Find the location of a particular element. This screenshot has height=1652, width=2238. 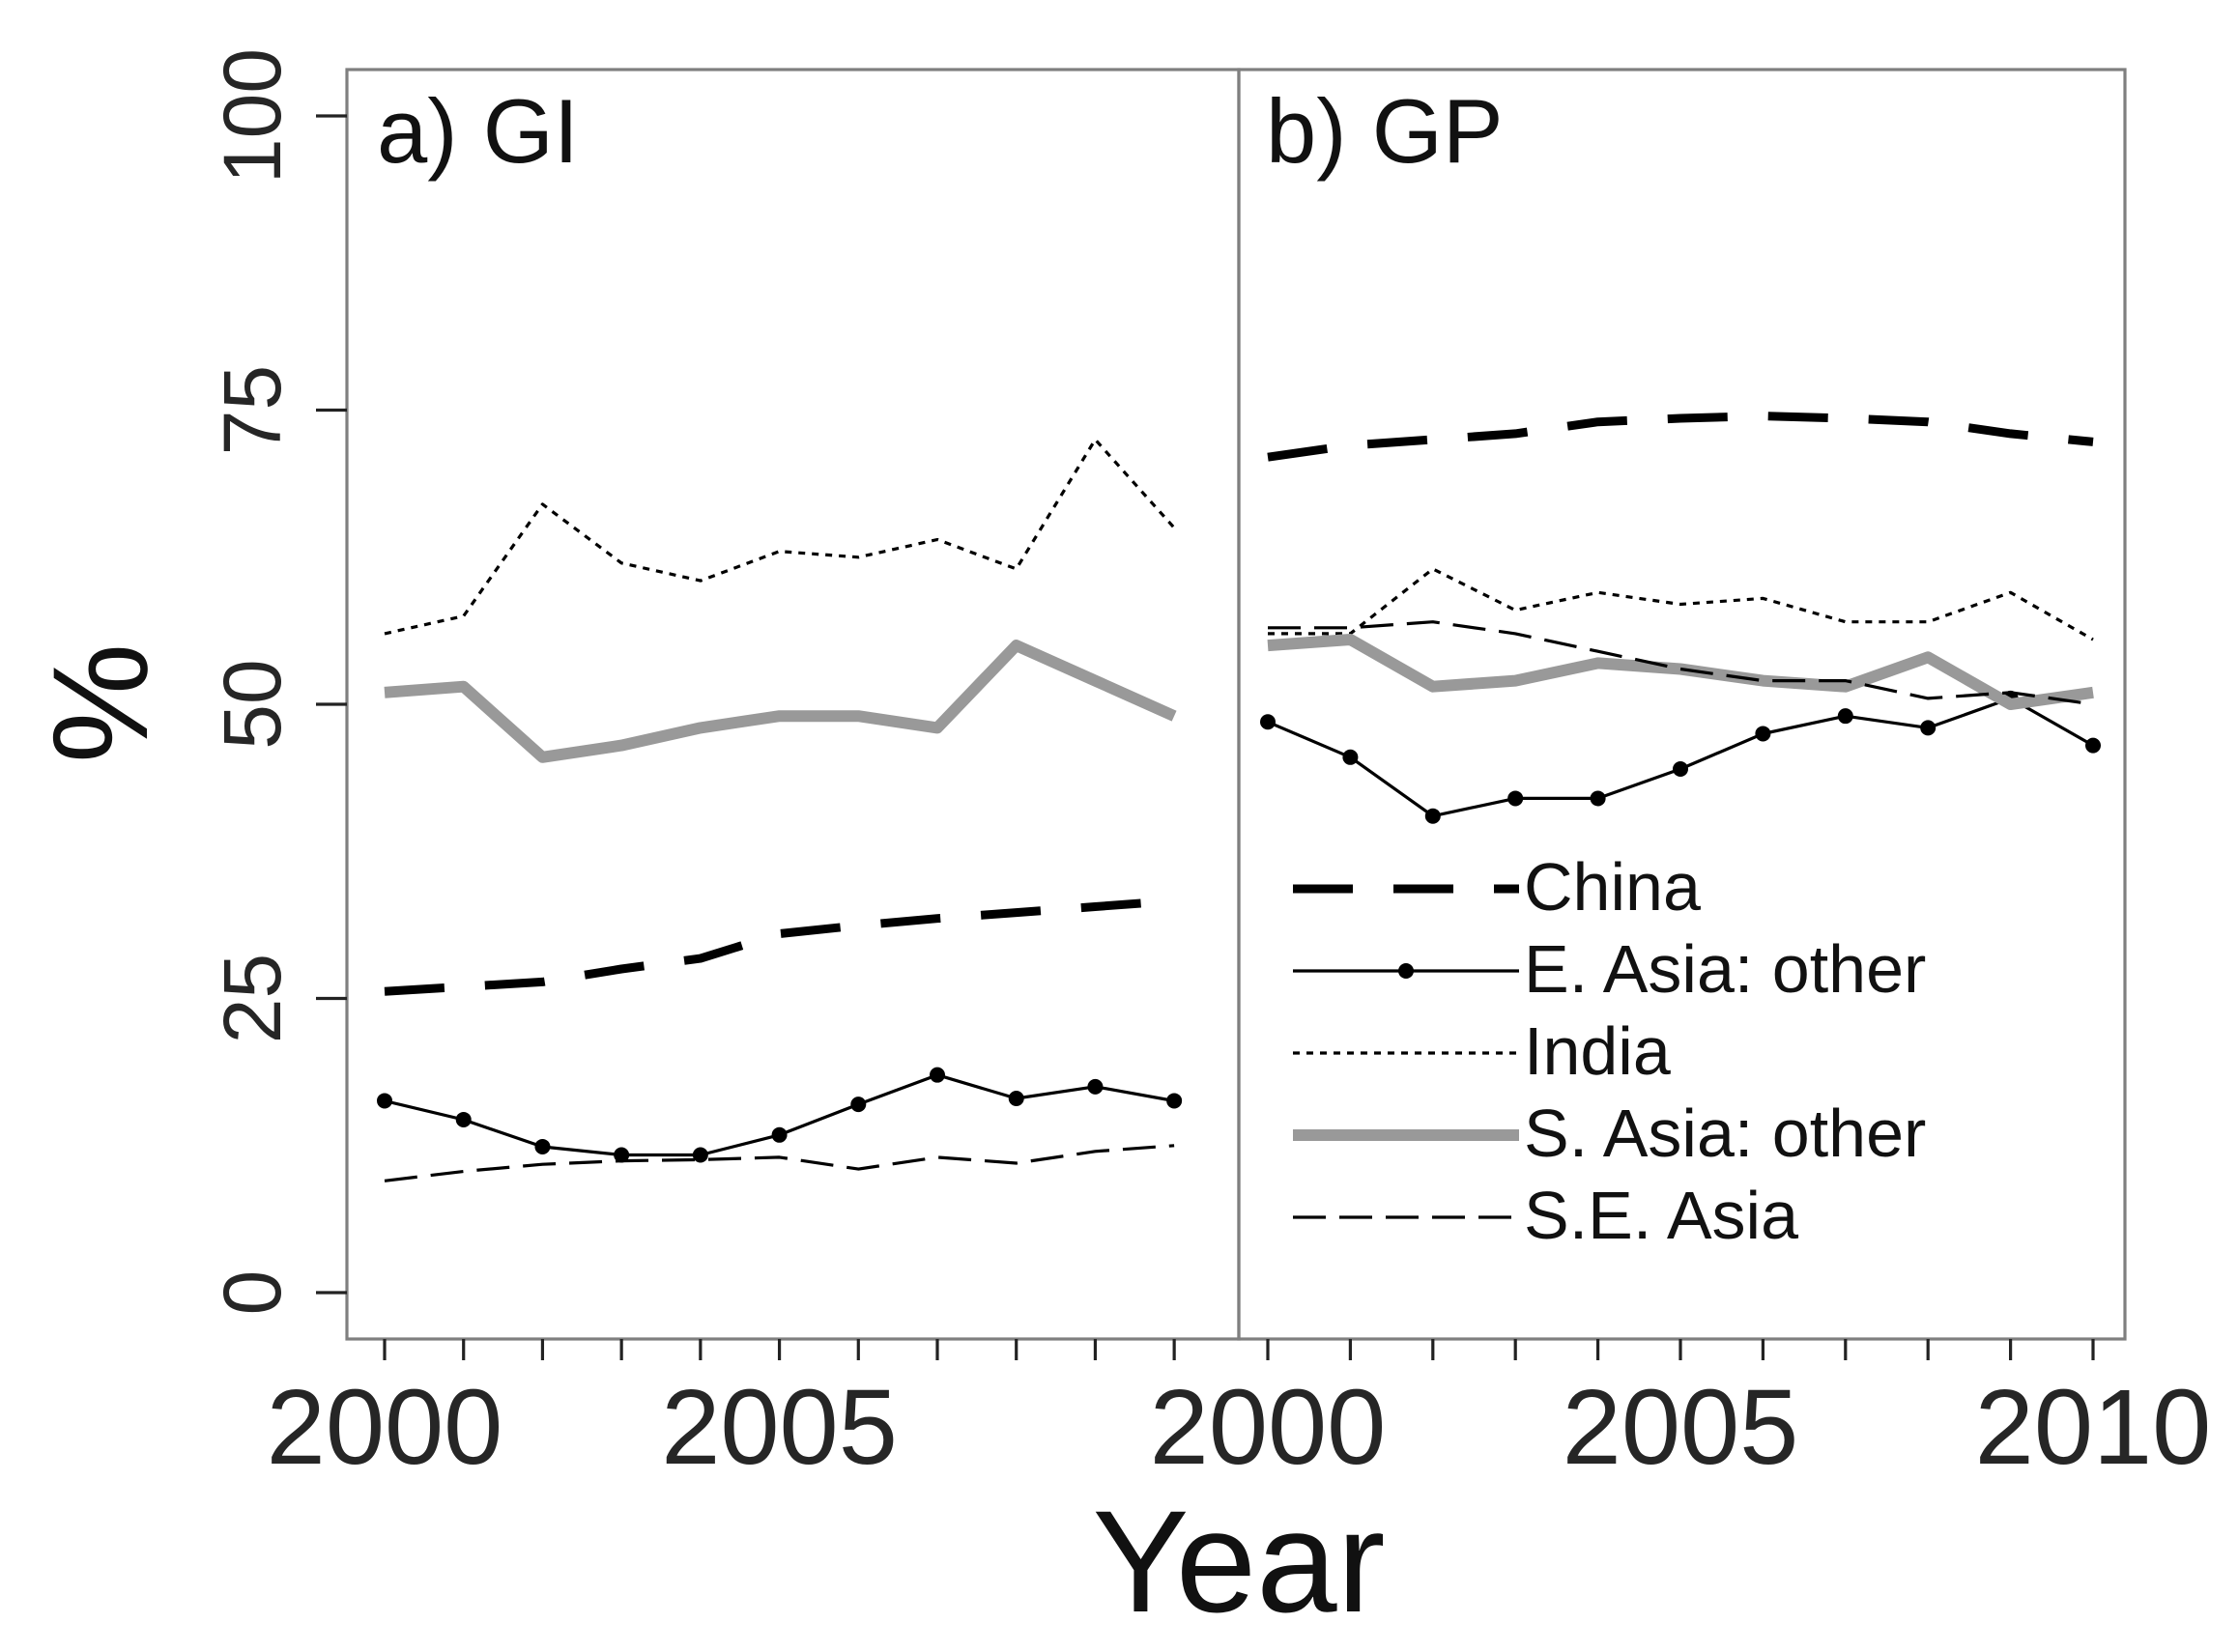

series-china-panel-a is located at coordinates (779, 946).